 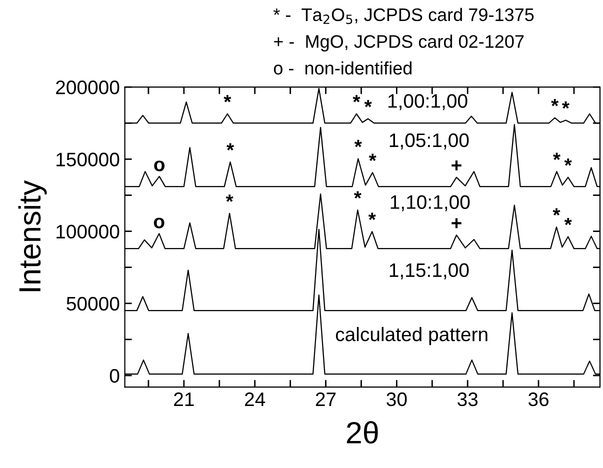 What do you see at coordinates (396, 399) in the screenshot?
I see `x-tick-label: 30` at bounding box center [396, 399].